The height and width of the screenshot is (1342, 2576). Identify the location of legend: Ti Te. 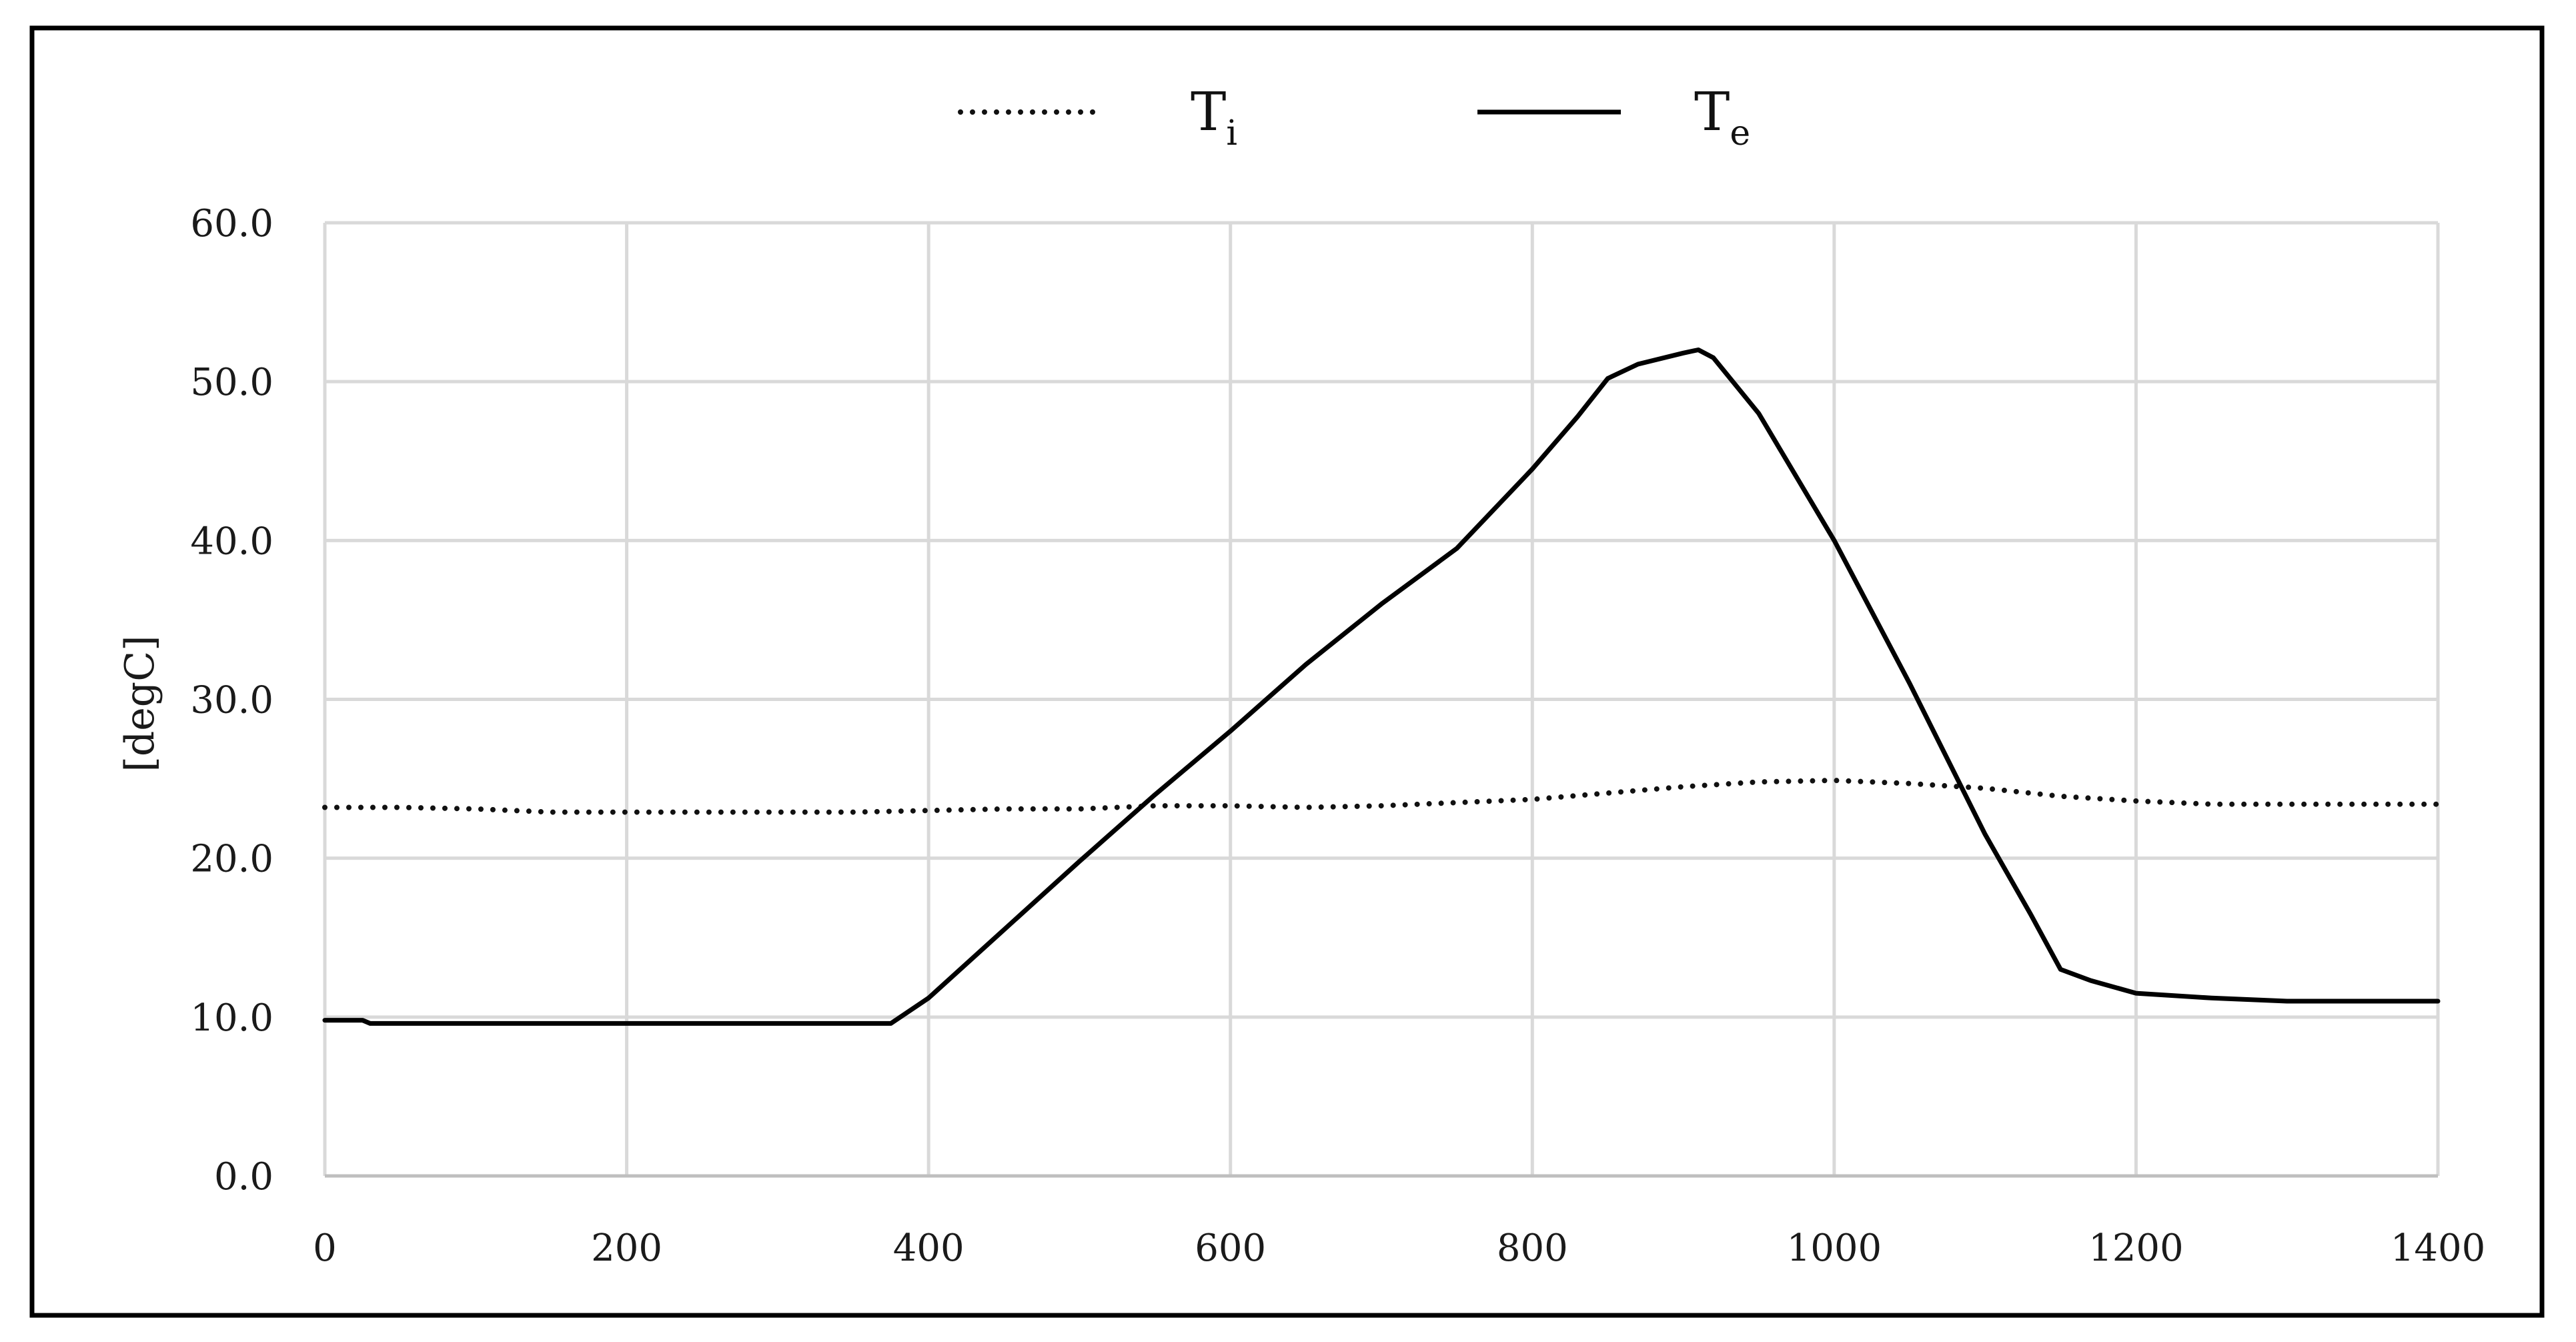
(1354, 117).